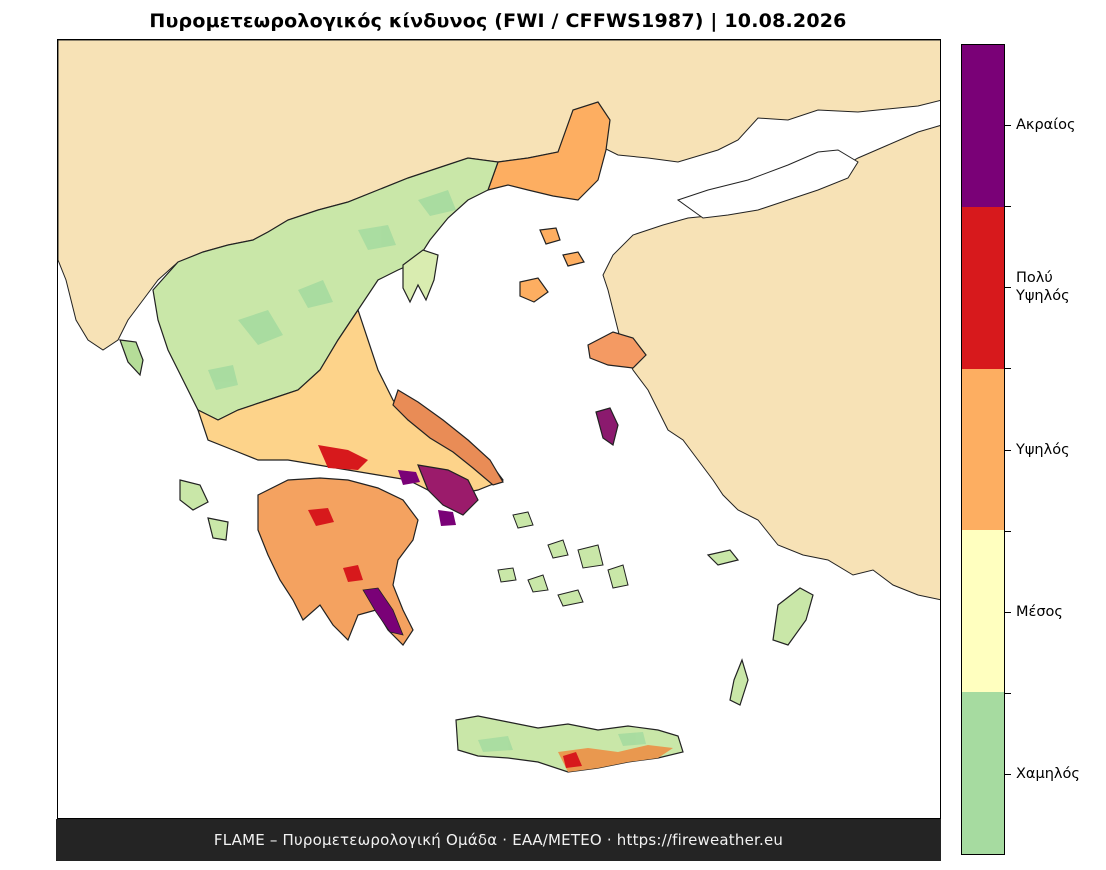 This screenshot has height=870, width=1106. Describe the element at coordinates (218, 529) in the screenshot. I see `zakynthos` at that location.